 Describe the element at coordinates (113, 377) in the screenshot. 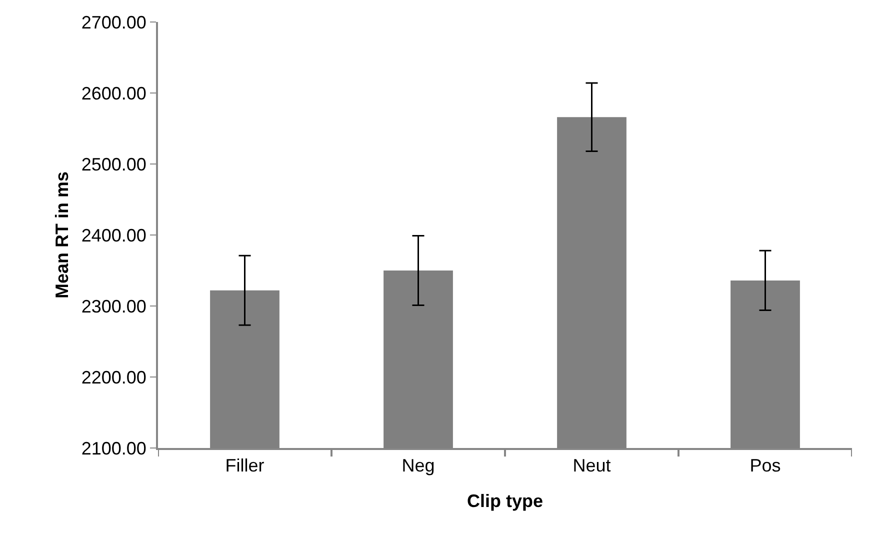

I see `y-tick-label: 2200.00` at that location.